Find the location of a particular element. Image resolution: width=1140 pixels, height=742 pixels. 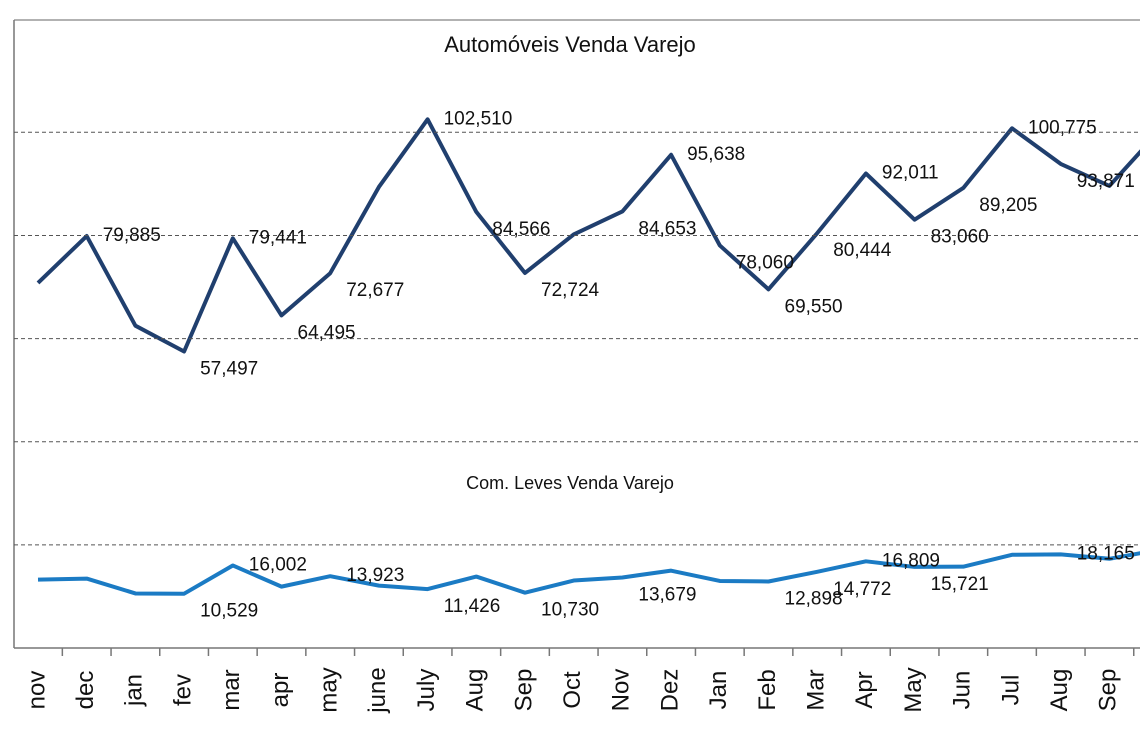

data-label: 10,529 is located at coordinates (229, 611).